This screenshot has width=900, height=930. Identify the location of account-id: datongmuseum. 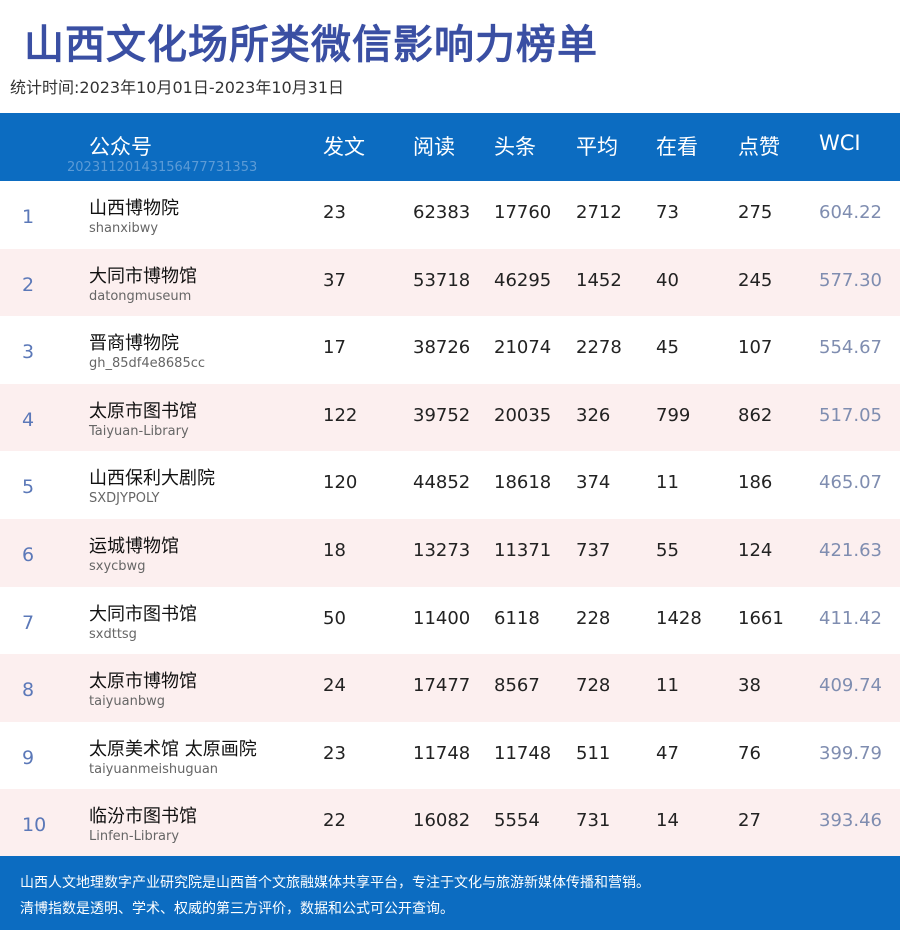
(140, 296).